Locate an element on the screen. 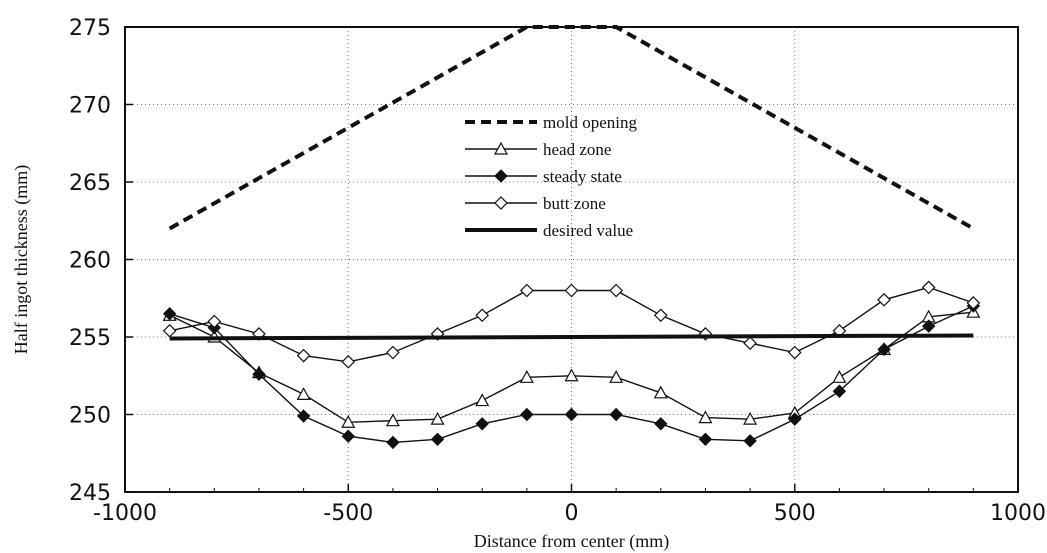 This screenshot has height=553, width=1047. legend-item: steady state is located at coordinates (543, 176).